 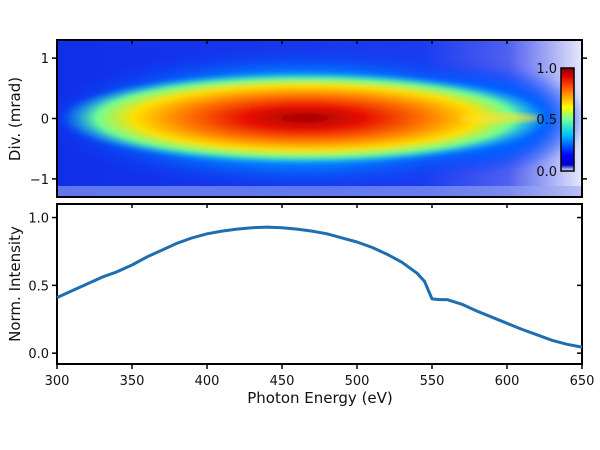 What do you see at coordinates (282, 381) in the screenshot?
I see `line-x-tick-label: 450` at bounding box center [282, 381].